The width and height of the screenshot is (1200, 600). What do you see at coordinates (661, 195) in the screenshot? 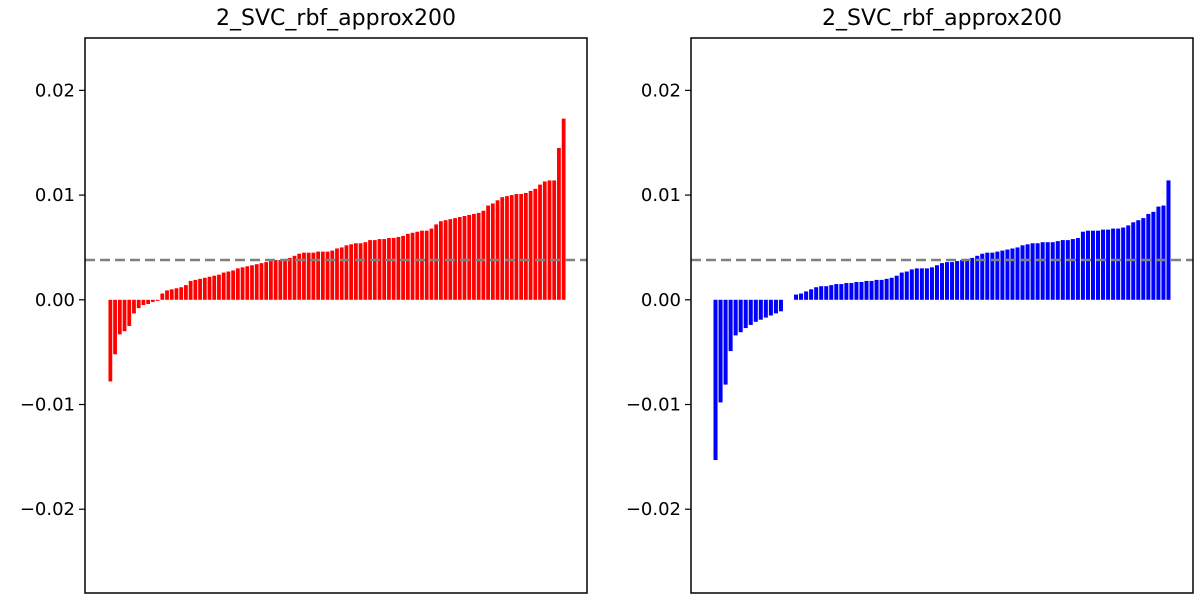
I see `y-tick-label: 0.01` at bounding box center [661, 195].